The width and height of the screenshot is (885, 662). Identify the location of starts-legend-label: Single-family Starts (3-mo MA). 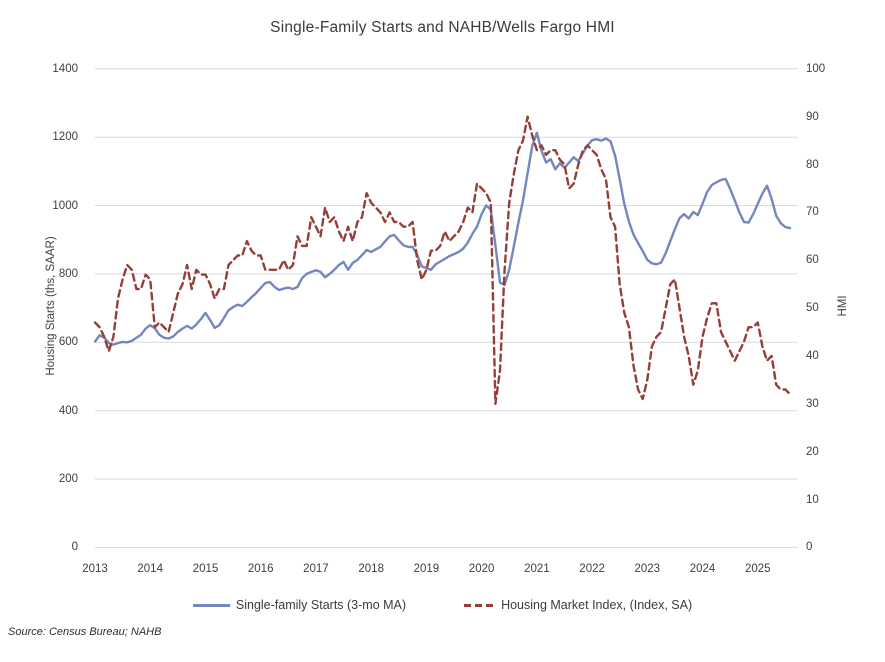
(321, 605).